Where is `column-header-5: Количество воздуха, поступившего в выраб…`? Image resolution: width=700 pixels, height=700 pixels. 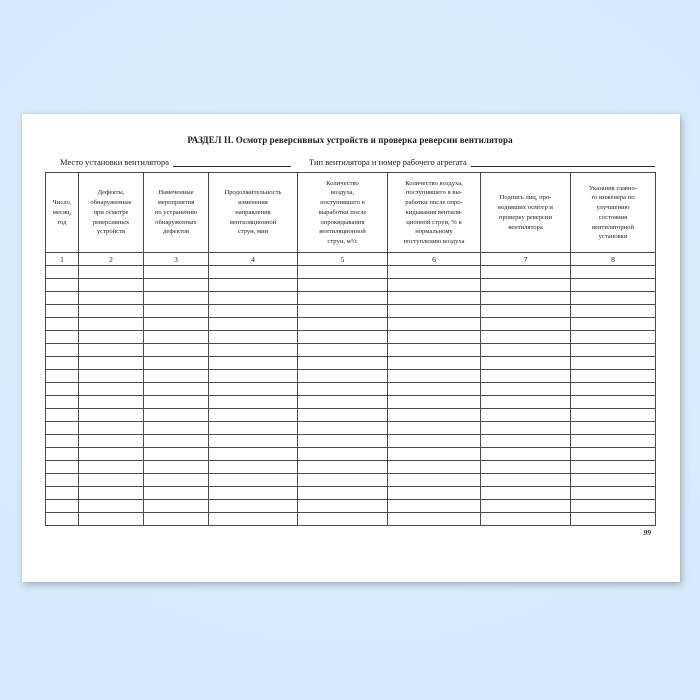 column-header-5: Количество воздуха, поступившего в выраб… is located at coordinates (342, 213).